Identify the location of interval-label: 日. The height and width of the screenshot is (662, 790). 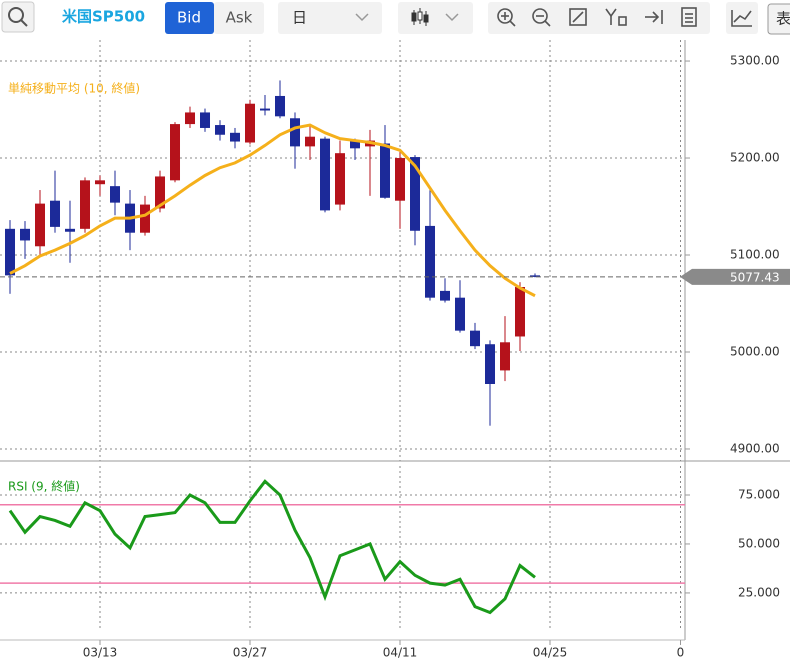
(299, 18).